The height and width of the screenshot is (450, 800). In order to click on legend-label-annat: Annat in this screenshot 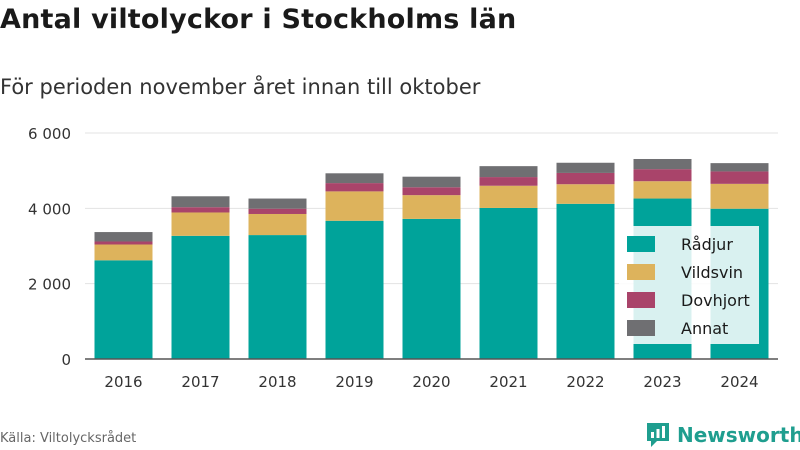, I will do `click(704, 328)`.